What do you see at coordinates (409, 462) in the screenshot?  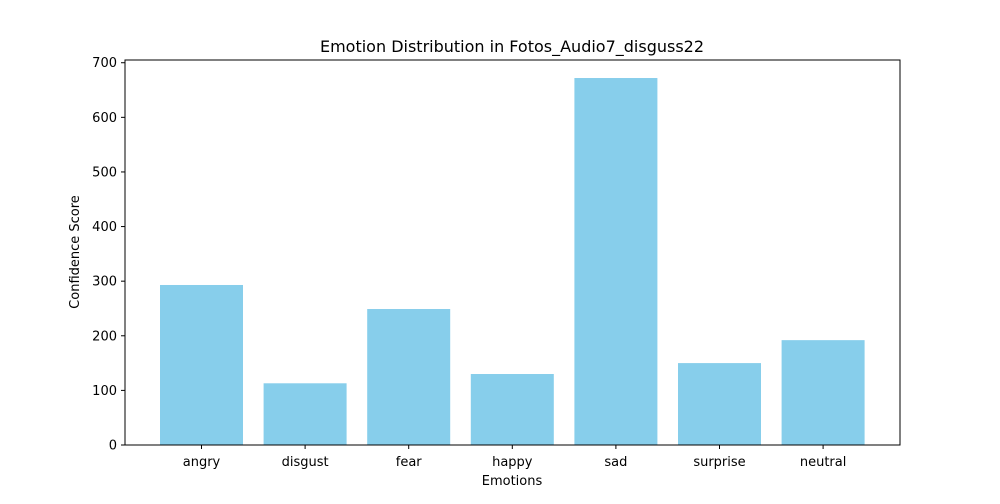 I see `x-tick-label-fear: fear` at bounding box center [409, 462].